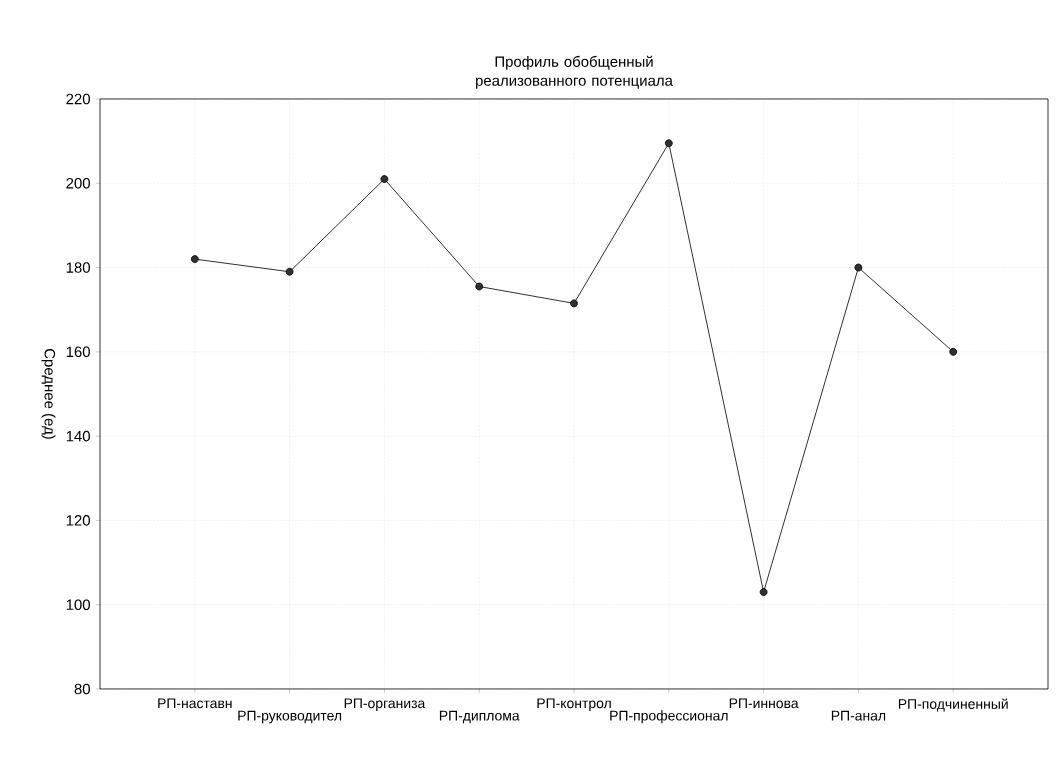 This screenshot has width=1062, height=762. Describe the element at coordinates (858, 715) in the screenshot. I see `x-tick-label: РП-анал` at that location.